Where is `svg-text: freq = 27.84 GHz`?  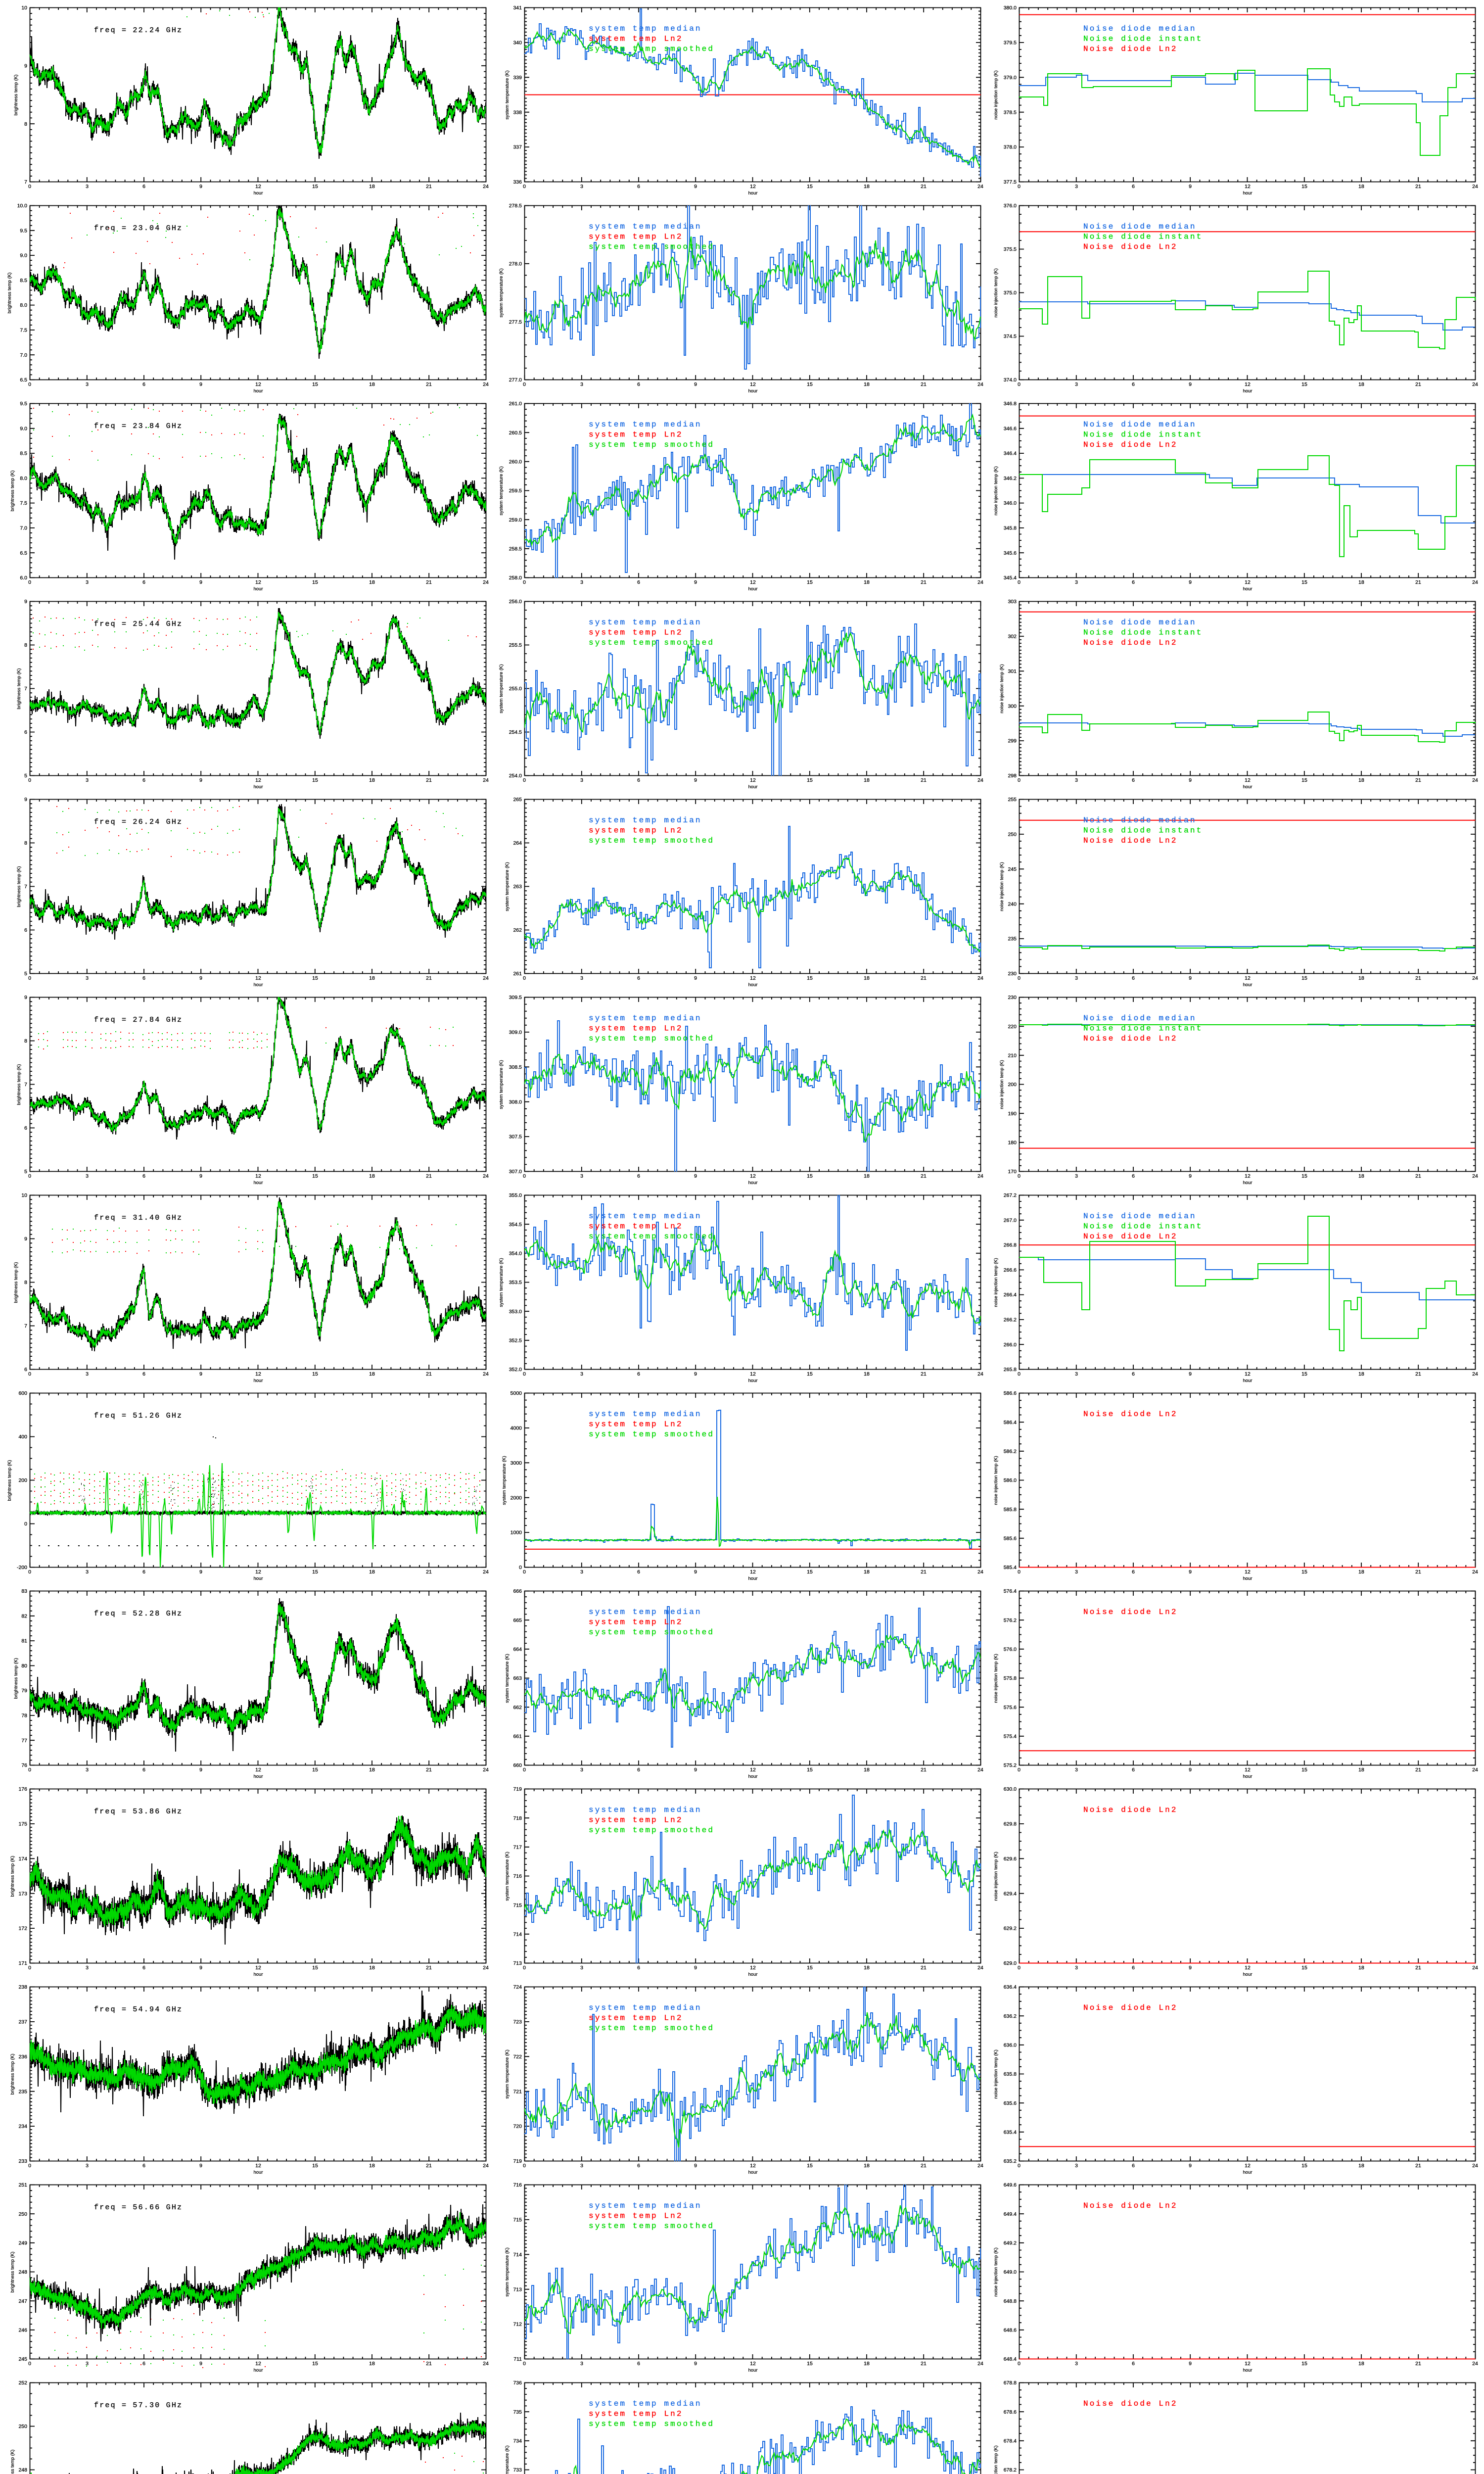 svg-text: freq = 27.84 GHz is located at coordinates (138, 1020).